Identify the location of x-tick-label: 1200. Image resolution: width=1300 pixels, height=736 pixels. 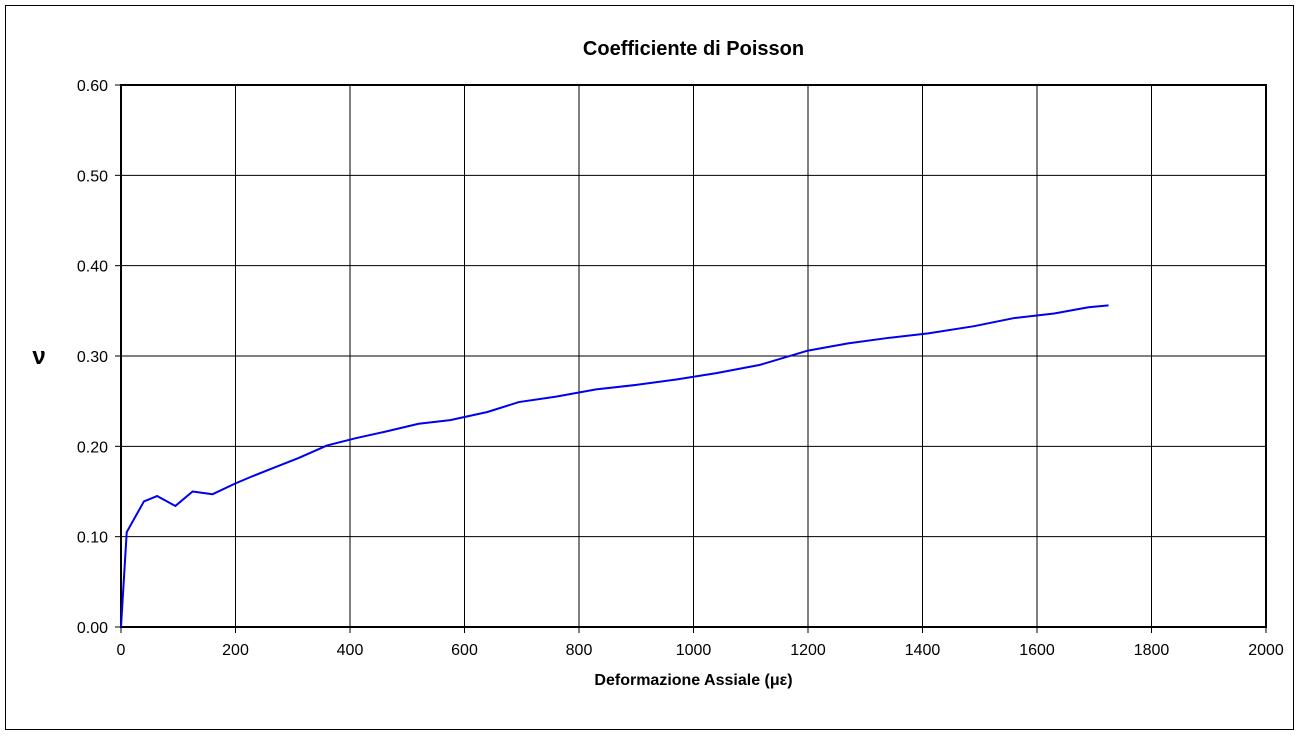
(808, 650).